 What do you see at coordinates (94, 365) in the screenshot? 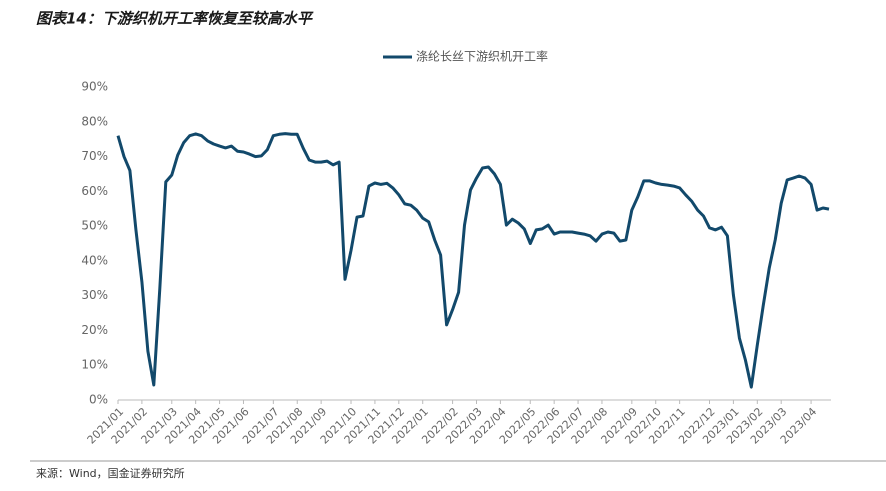
I see `y-tick-label: 10%` at bounding box center [94, 365].